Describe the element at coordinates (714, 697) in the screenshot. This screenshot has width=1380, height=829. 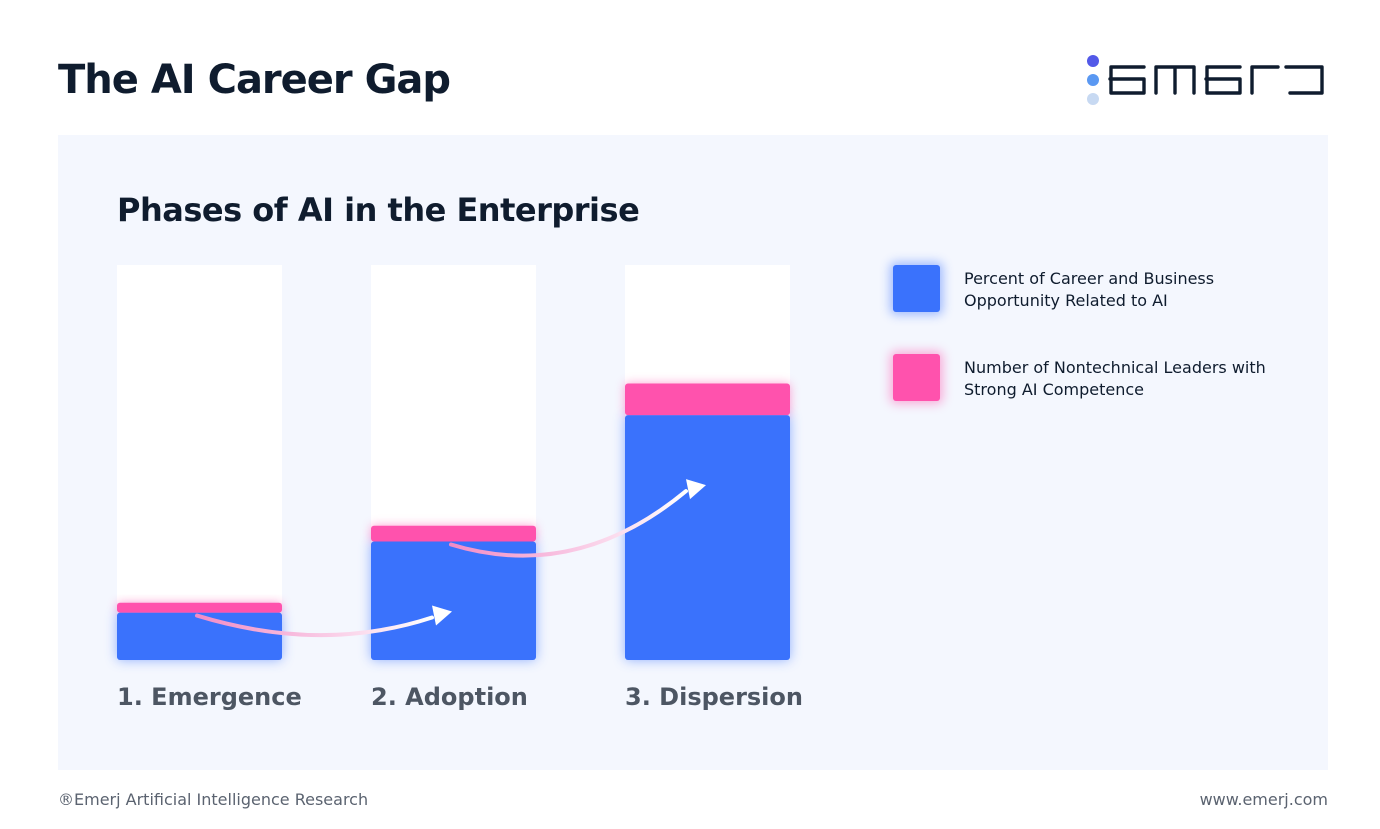
I see `category-label-2: 3. Dispersion` at that location.